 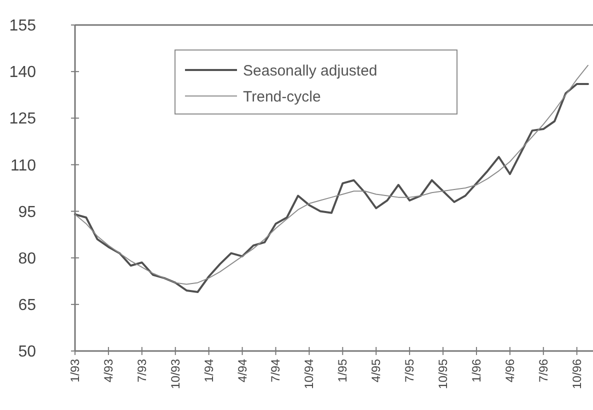 What do you see at coordinates (108, 370) in the screenshot?
I see `x-tick-label: 4/93` at bounding box center [108, 370].